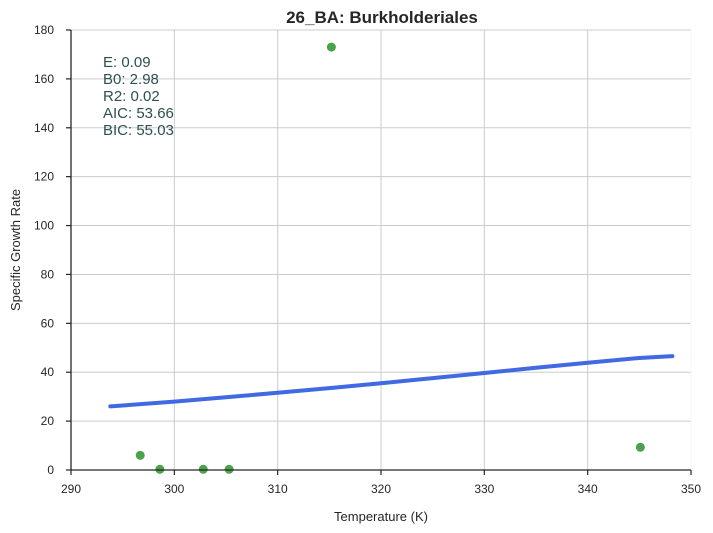 This screenshot has height=533, width=713. I want to click on x-ticks: 290 300 310 320 330 340 350, so click(381, 483).